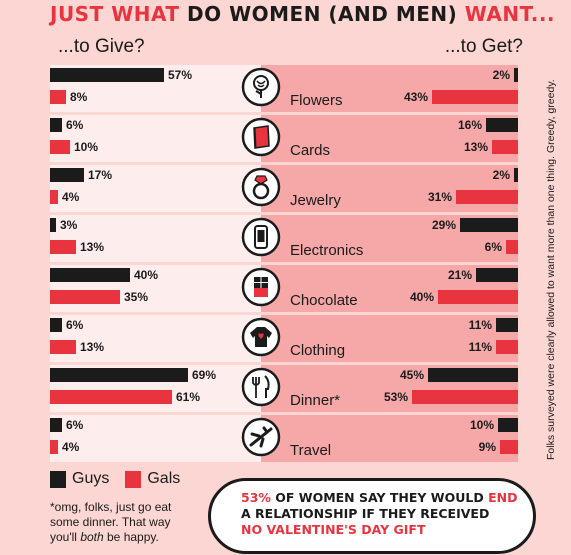 This screenshot has width=571, height=555. Describe the element at coordinates (256, 497) in the screenshot. I see `callout-pct: 53%` at that location.